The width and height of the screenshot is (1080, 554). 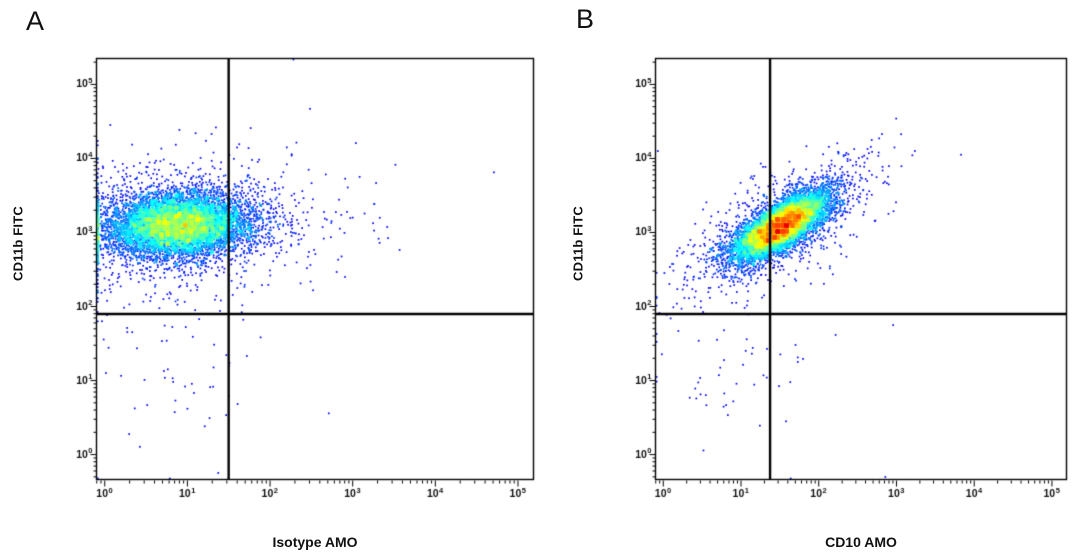 What do you see at coordinates (585, 19) in the screenshot?
I see `panel-b-letter: B` at bounding box center [585, 19].